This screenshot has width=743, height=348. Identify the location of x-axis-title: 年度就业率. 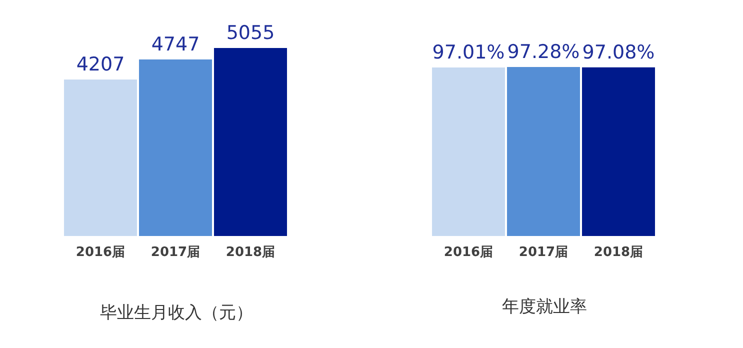
(544, 307).